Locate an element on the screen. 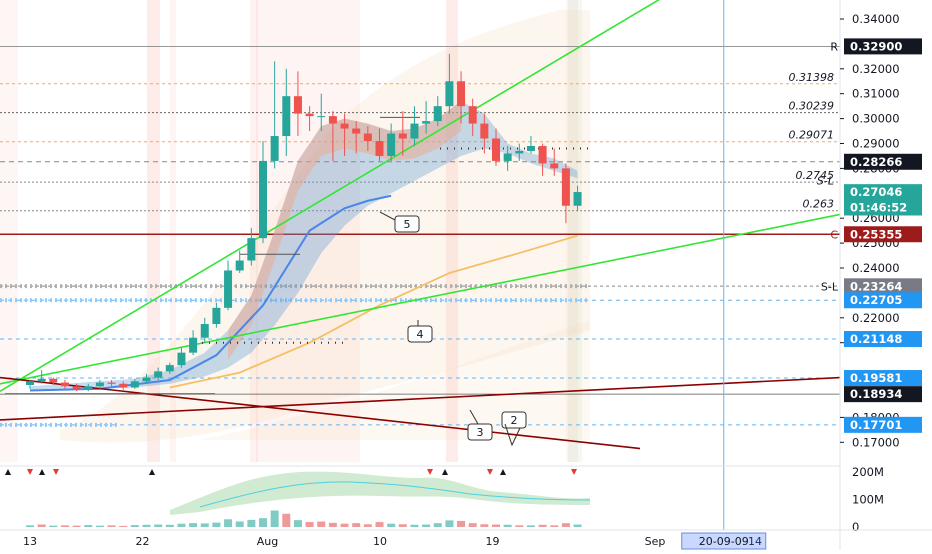  time-tick-label: 10 is located at coordinates (380, 541).